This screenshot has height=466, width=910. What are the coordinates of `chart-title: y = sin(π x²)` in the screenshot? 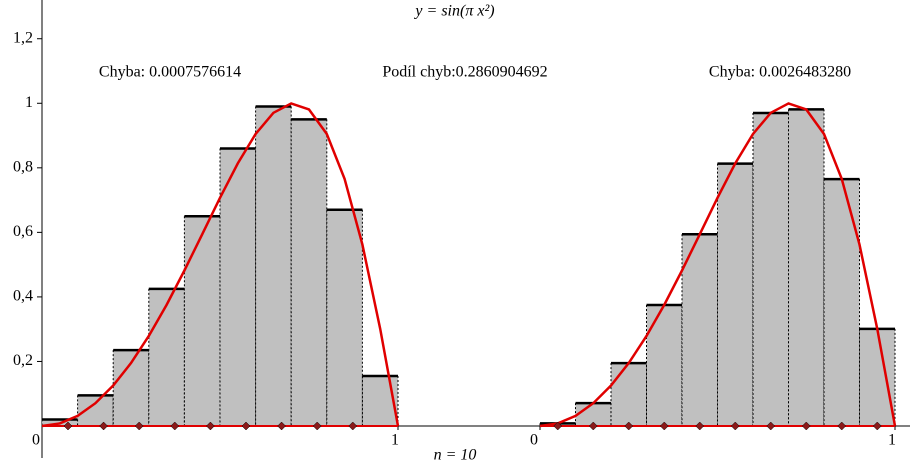 It's located at (453, 11).